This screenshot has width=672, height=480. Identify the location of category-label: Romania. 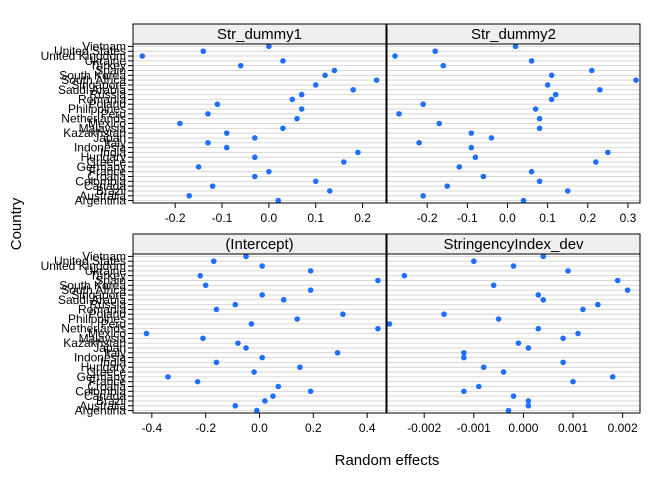
(102, 99).